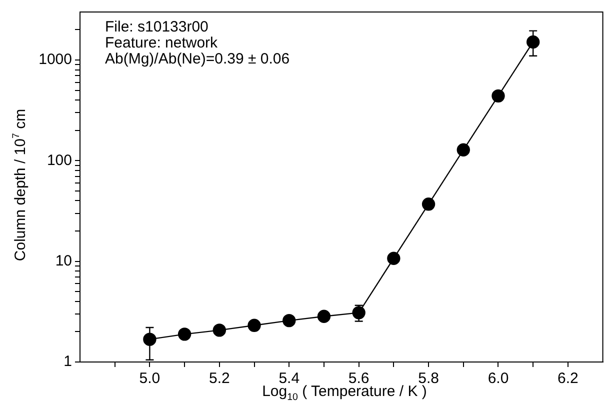 The height and width of the screenshot is (409, 610). I want to click on x-tick-label: 5.2, so click(219, 379).